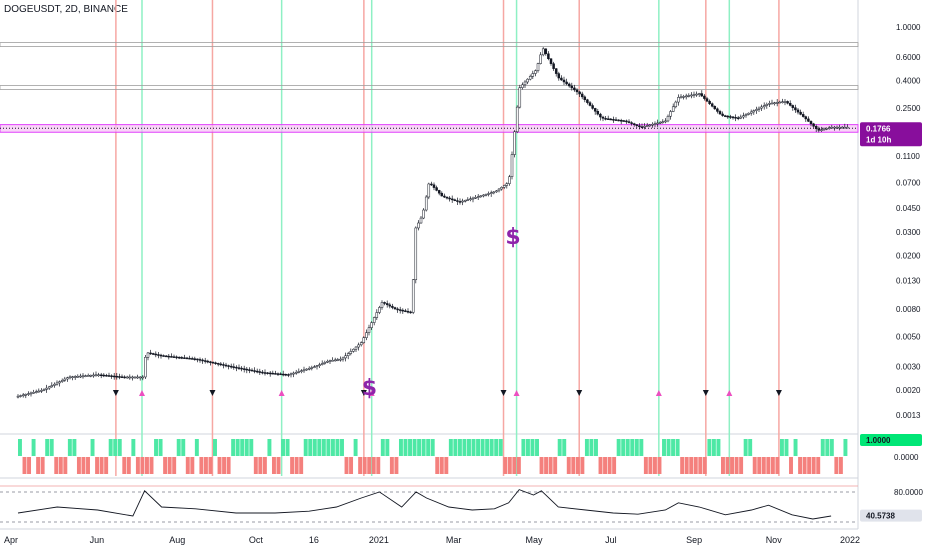  I want to click on dollar-signal-icon: $, so click(369, 388).